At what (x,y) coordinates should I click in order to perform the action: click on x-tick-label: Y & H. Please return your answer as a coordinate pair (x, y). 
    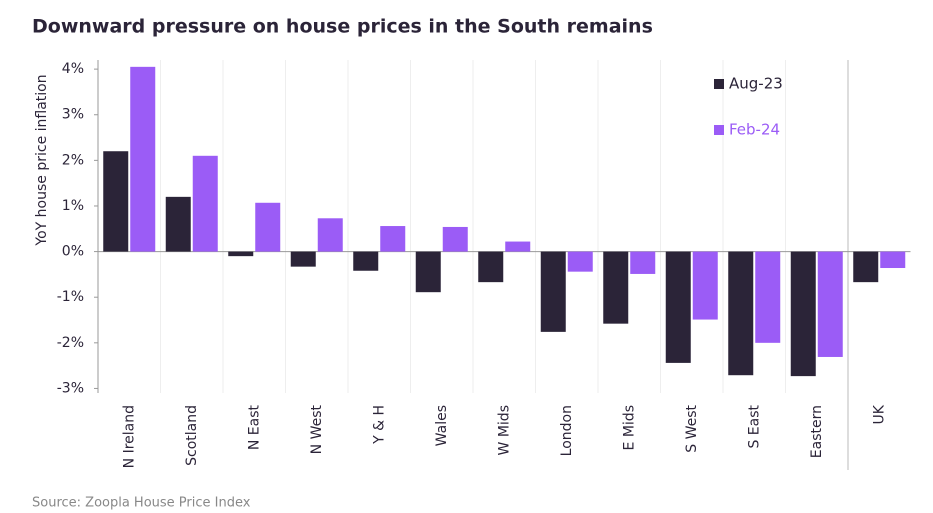
    Looking at the image, I should click on (379, 425).